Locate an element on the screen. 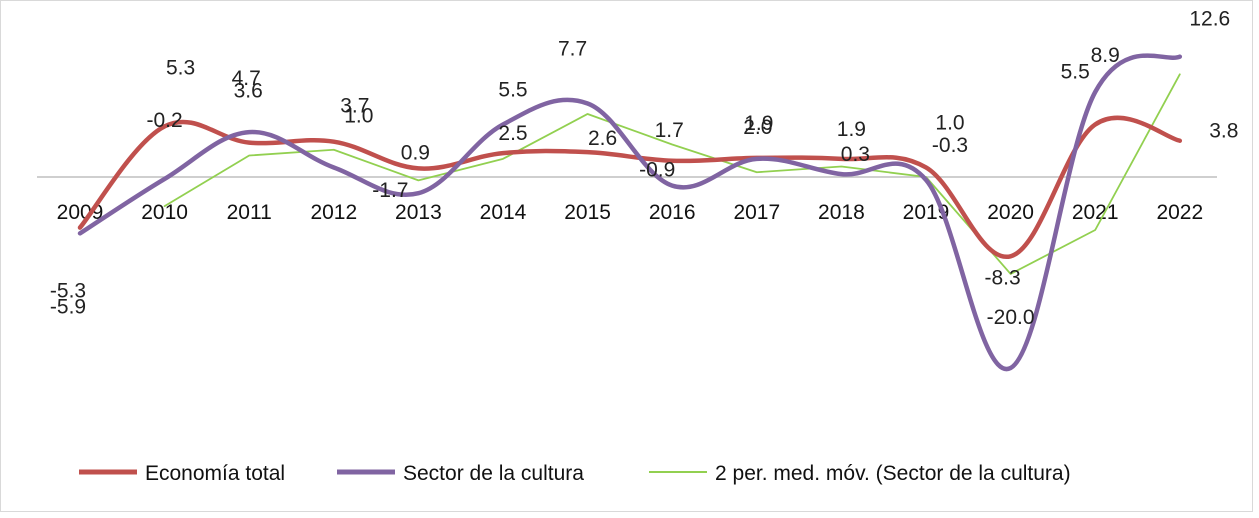 This screenshot has width=1259, height=518. x-tick-label: 2018 is located at coordinates (841, 212).